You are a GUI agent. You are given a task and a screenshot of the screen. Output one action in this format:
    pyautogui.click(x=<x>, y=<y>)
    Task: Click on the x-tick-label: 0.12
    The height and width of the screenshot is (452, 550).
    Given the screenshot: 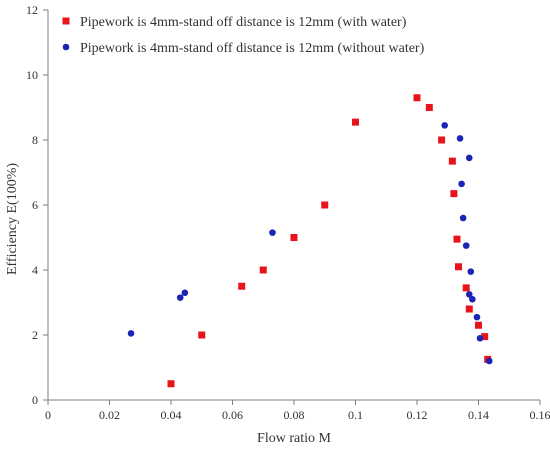 What is the action you would take?
    pyautogui.click(x=417, y=415)
    